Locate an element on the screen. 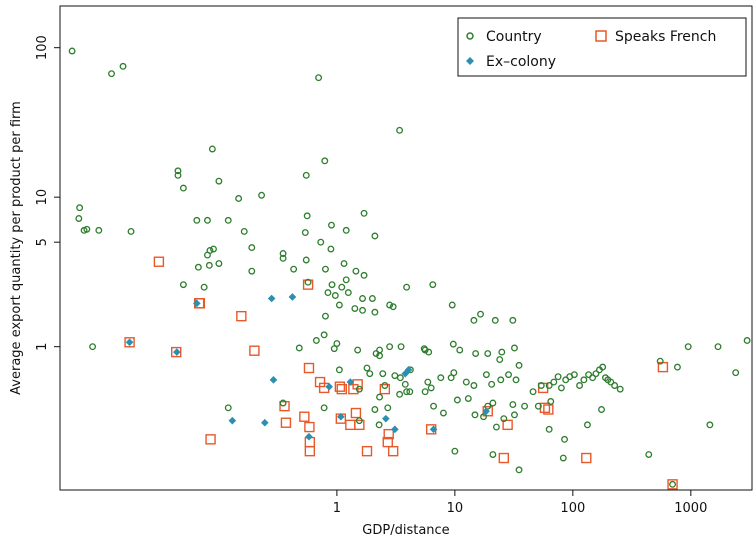 This screenshot has width=754, height=543. x-tick-label: 100 is located at coordinates (572, 508).